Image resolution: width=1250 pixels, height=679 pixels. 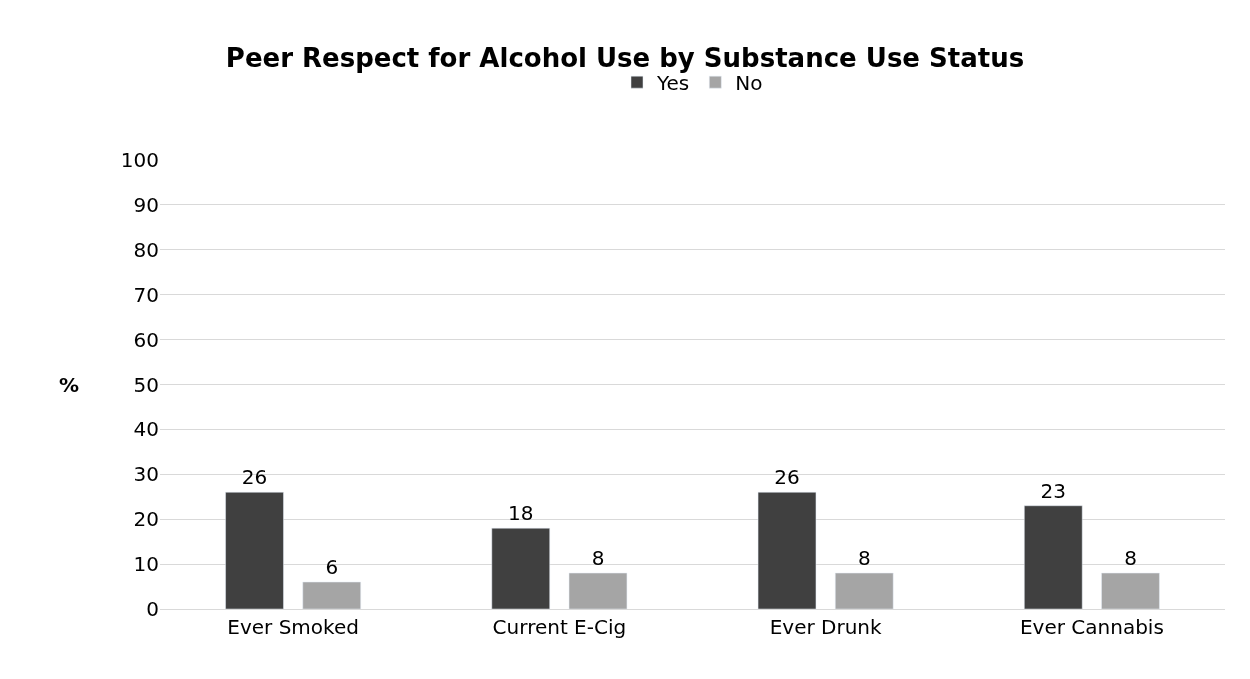 What do you see at coordinates (332, 567) in the screenshot?
I see `data-label: 6` at bounding box center [332, 567].